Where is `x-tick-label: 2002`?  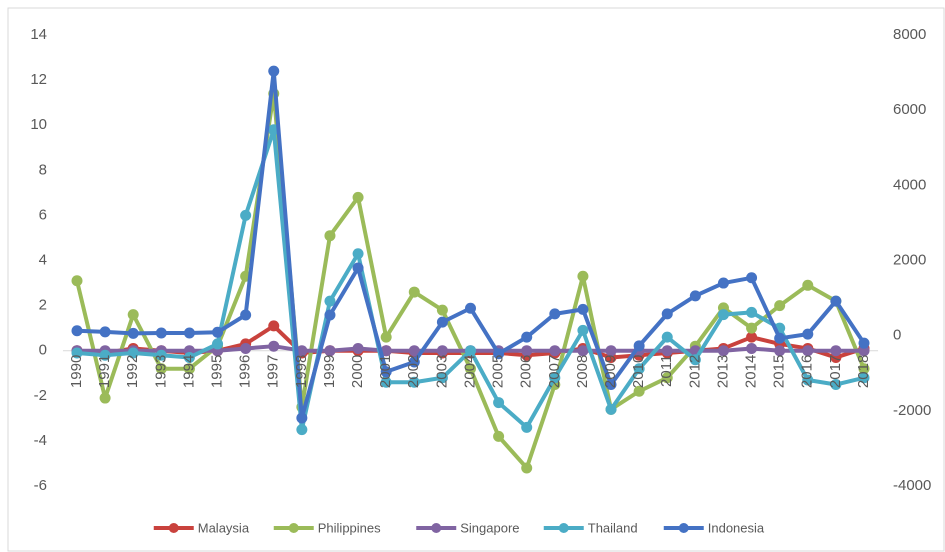
x-tick-label: 2002 is located at coordinates (413, 371).